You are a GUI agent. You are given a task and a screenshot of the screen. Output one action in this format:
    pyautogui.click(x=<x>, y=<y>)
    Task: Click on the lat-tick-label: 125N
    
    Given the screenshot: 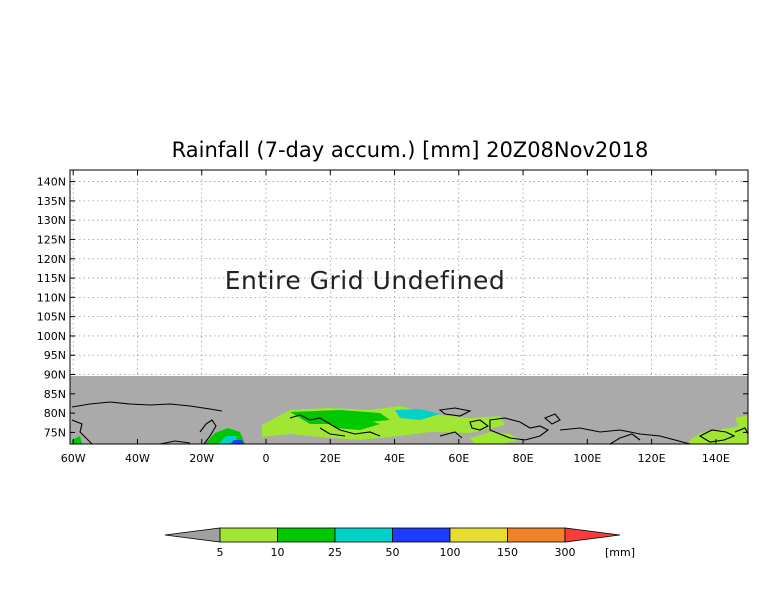 What is the action you would take?
    pyautogui.click(x=51, y=239)
    